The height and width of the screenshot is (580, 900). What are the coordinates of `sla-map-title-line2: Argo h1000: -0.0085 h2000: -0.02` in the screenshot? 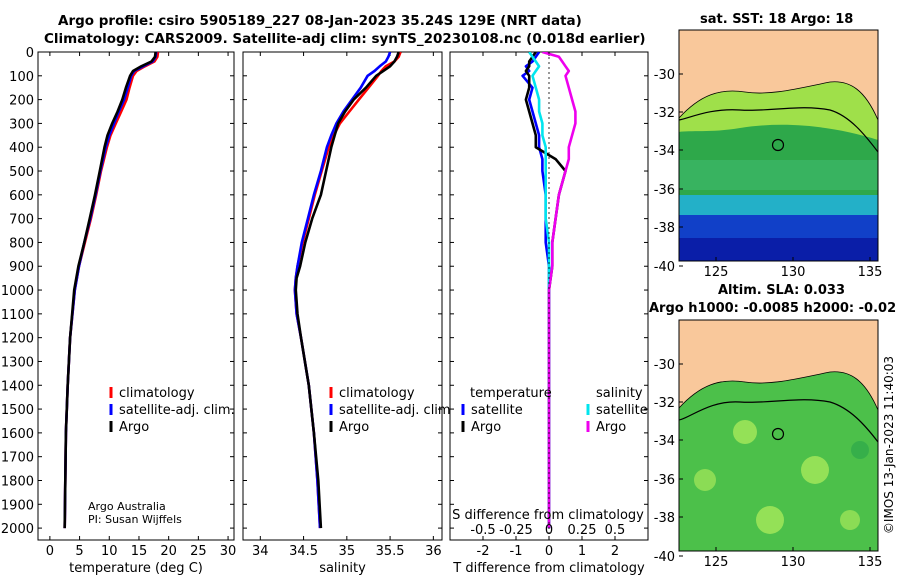 It's located at (773, 308).